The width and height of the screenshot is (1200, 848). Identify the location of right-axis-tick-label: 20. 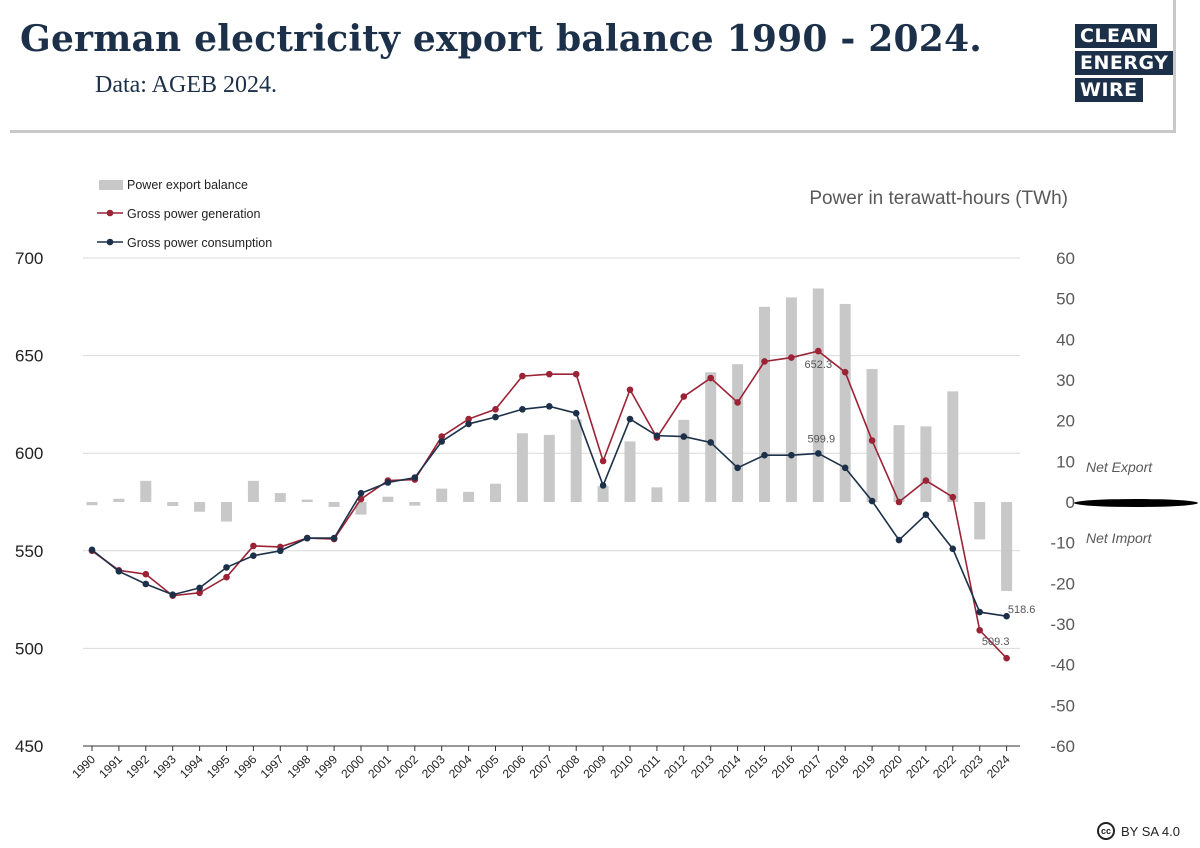
(1065, 421).